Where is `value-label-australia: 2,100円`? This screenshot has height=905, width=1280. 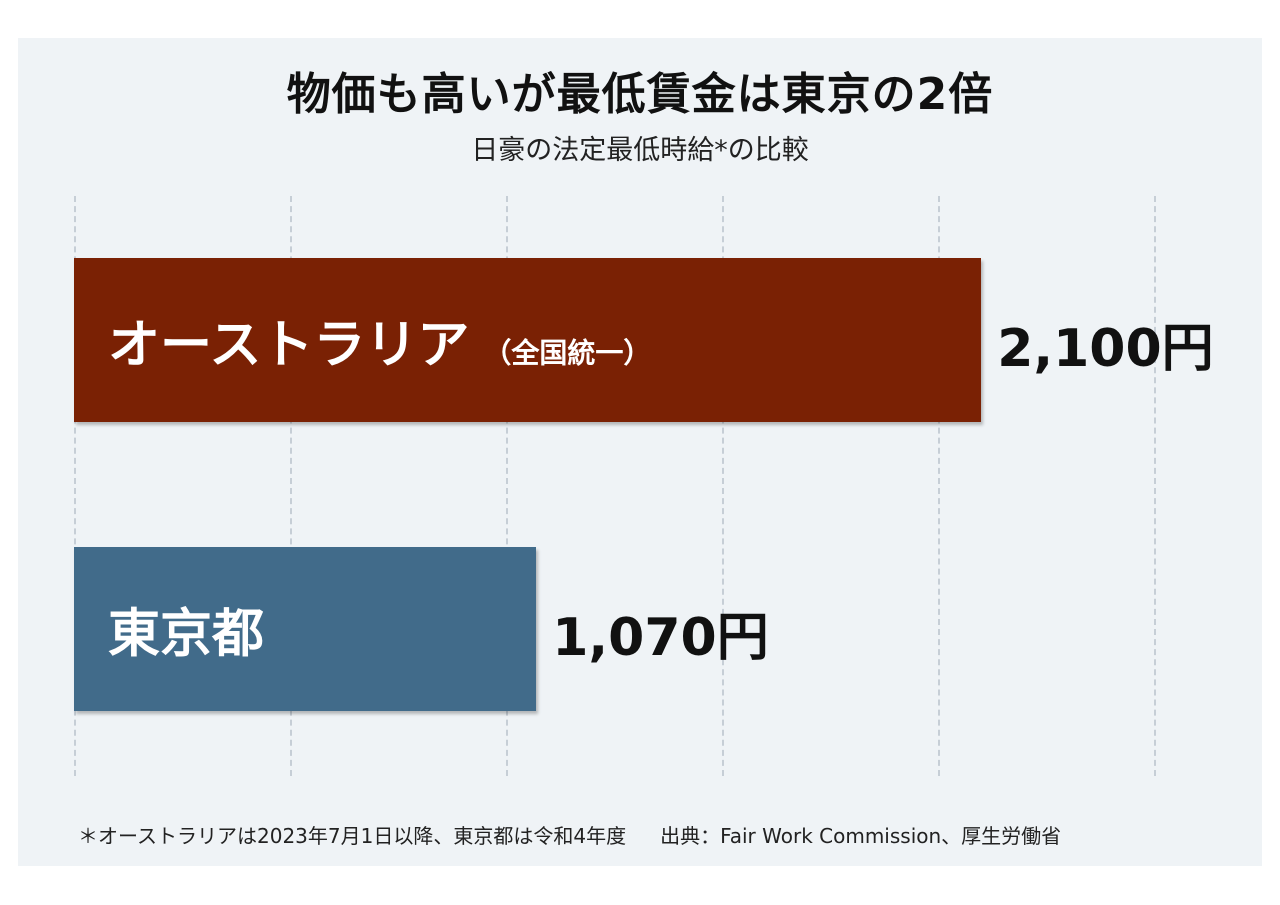
value-label-australia: 2,100円 is located at coordinates (1105, 349).